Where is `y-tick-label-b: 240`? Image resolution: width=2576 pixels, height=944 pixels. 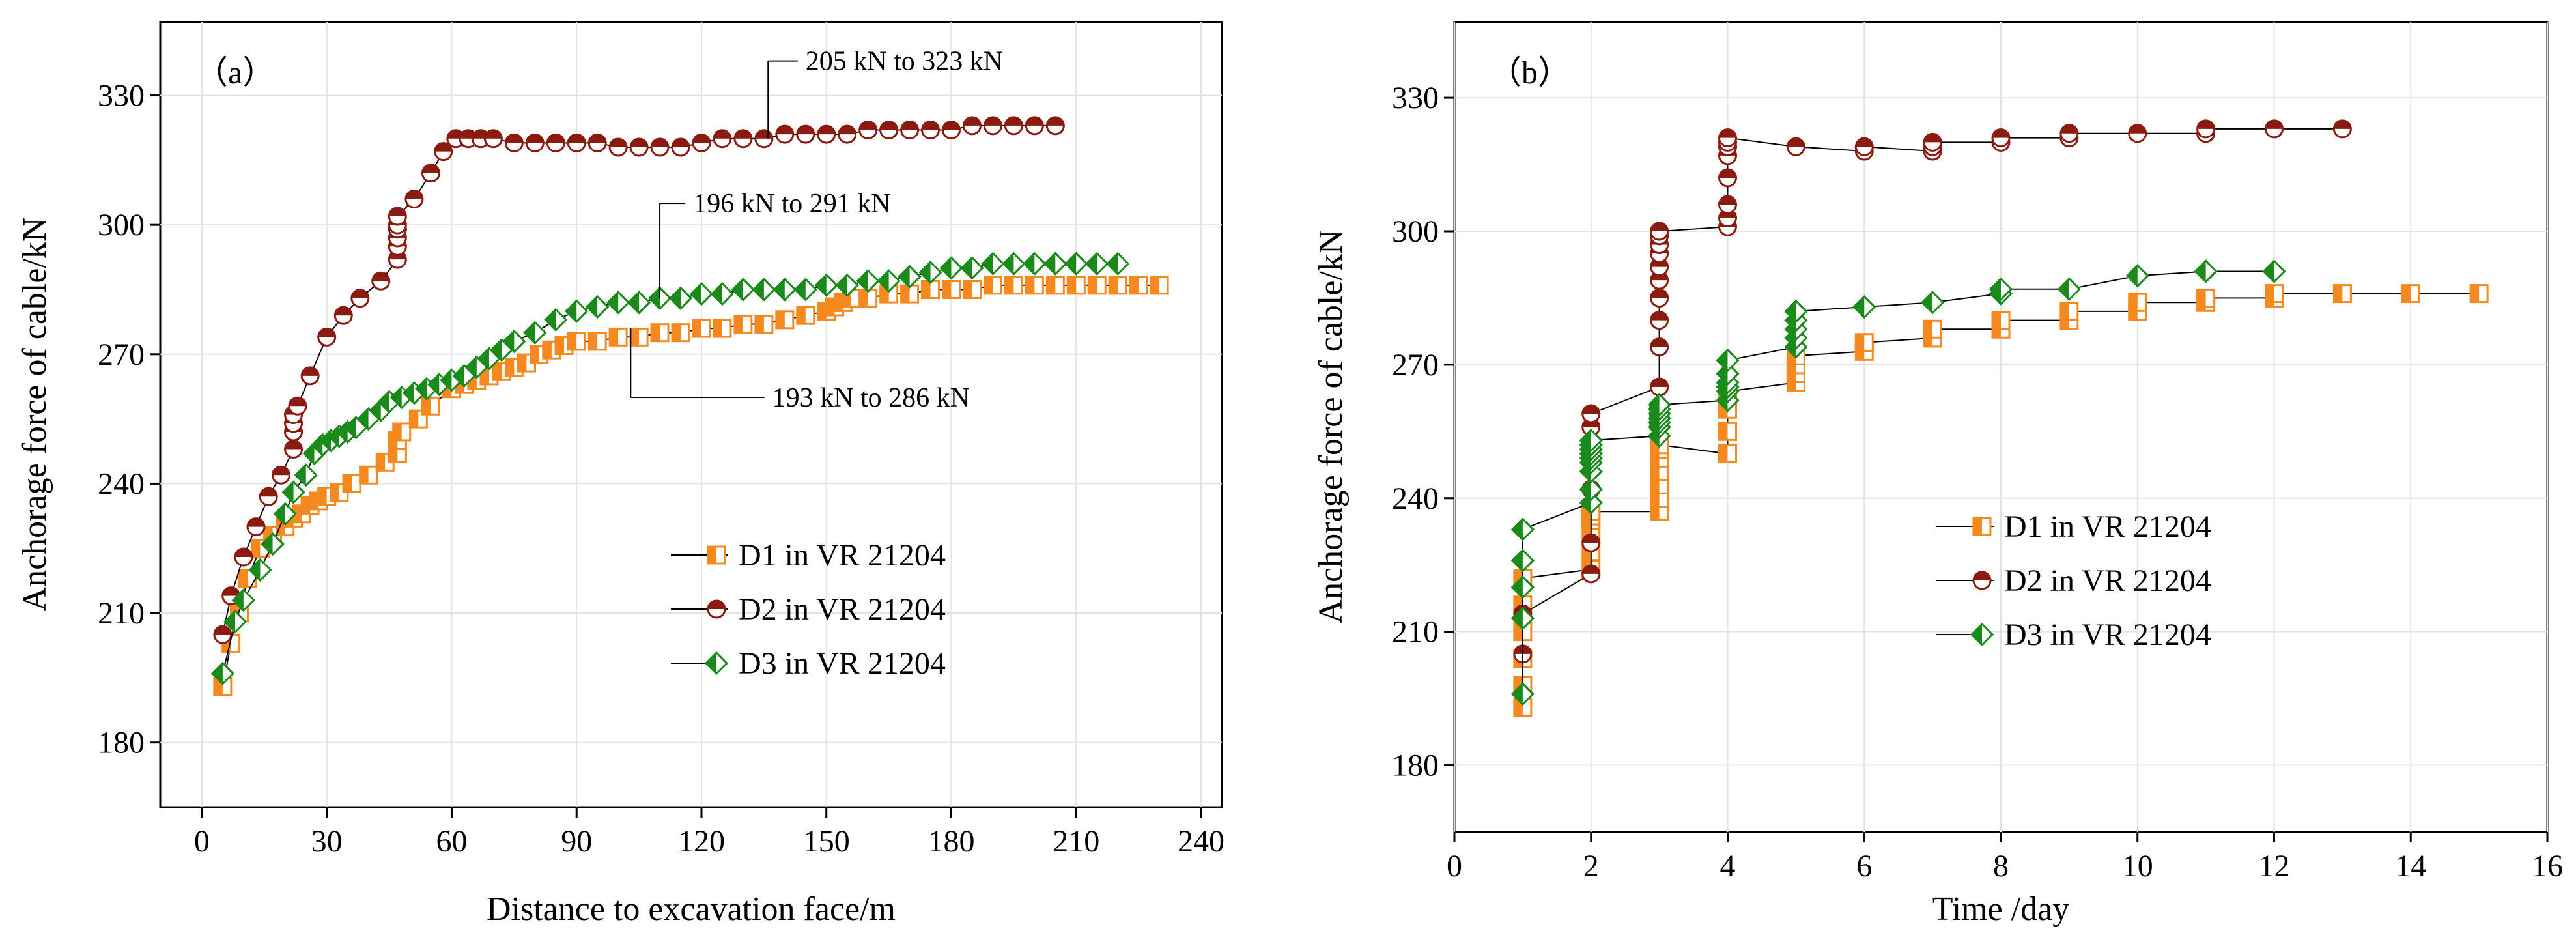
y-tick-label-b: 240 is located at coordinates (1415, 498).